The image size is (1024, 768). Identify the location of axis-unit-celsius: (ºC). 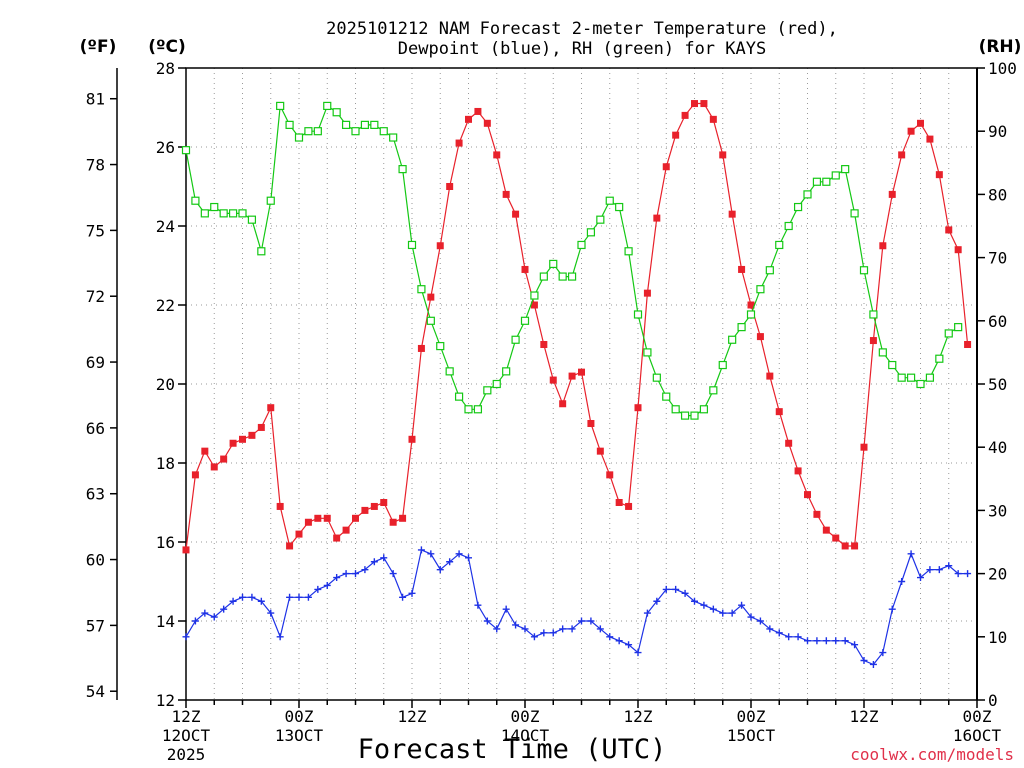
(167, 47).